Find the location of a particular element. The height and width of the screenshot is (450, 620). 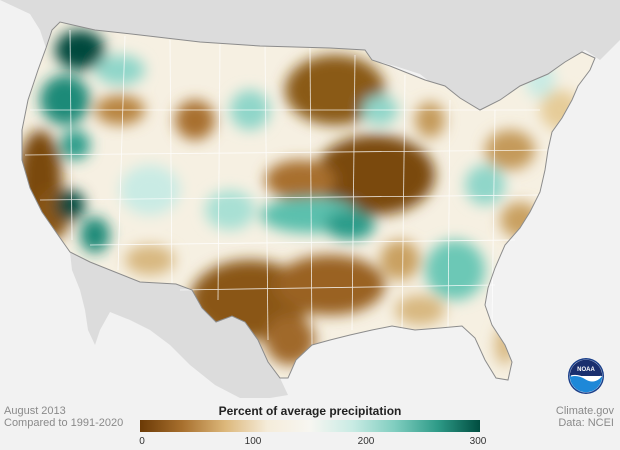

credit-caption: Climate.gov is located at coordinates (584, 411).